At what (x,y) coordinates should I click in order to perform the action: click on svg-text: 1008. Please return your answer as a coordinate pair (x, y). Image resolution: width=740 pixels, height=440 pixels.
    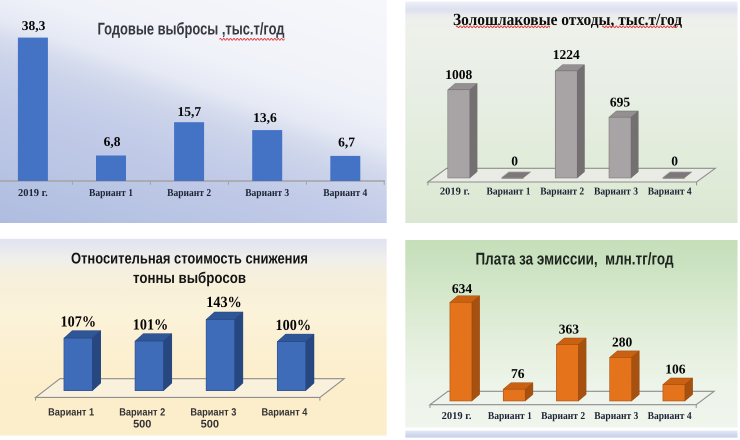
    Looking at the image, I should click on (458, 74).